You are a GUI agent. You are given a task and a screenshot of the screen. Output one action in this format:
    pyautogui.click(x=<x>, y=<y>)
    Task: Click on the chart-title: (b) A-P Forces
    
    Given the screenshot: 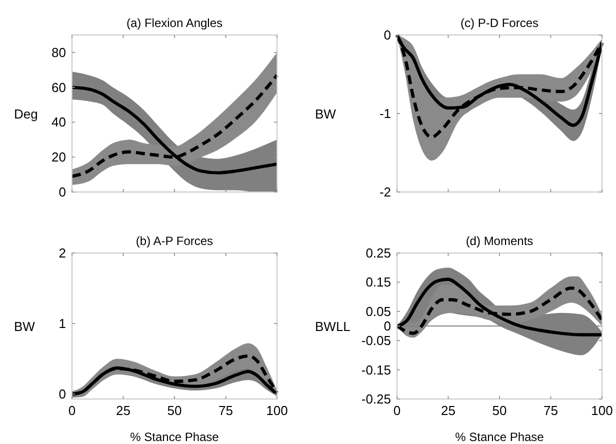 What is the action you would take?
    pyautogui.click(x=175, y=241)
    